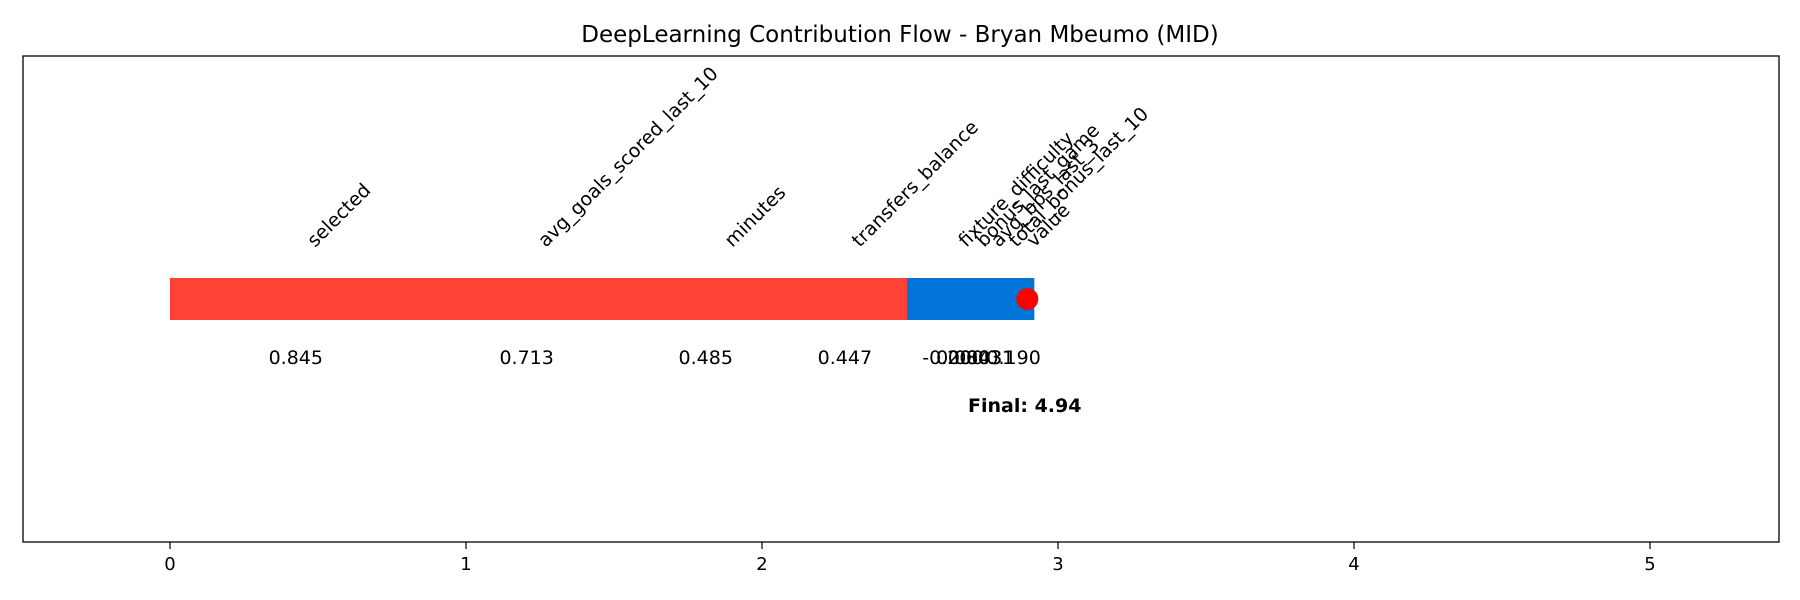 The image size is (1800, 600). Describe the element at coordinates (628, 157) in the screenshot. I see `feature-label-avg-goals-scored-last-10: avg_goals_scored_last_10` at that location.